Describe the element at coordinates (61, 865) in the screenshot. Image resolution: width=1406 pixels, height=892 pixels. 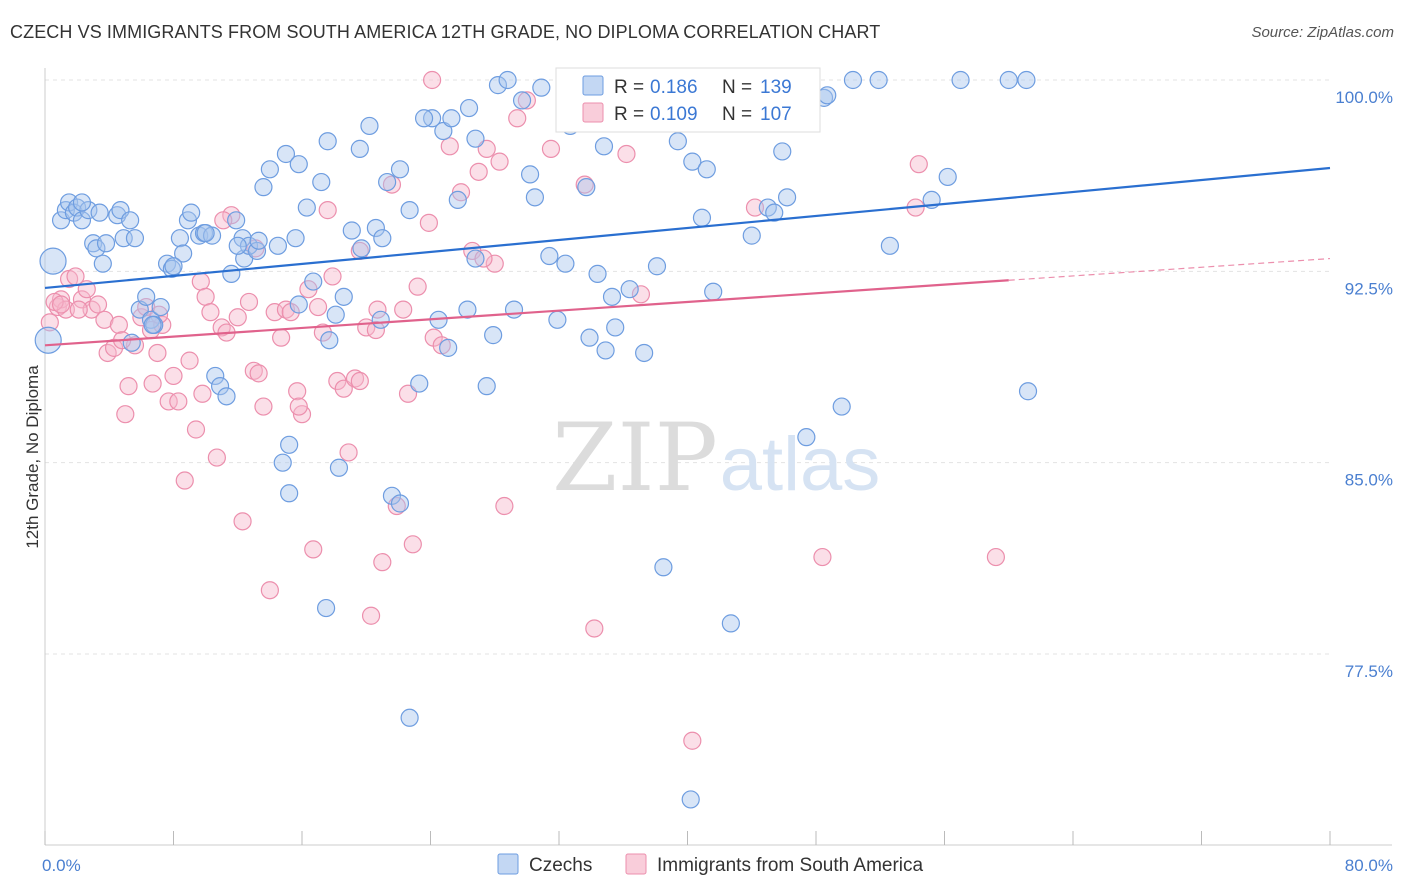
I see `x-tick-label: 0.0%` at that location.